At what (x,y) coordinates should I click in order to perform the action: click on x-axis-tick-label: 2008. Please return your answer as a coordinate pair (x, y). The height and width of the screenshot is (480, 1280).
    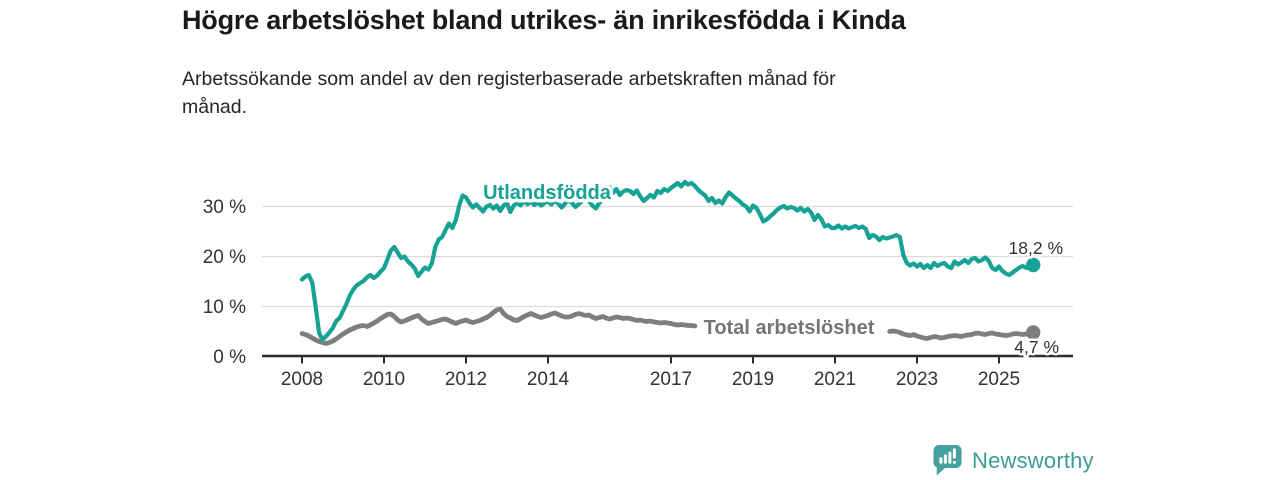
    Looking at the image, I should click on (302, 379).